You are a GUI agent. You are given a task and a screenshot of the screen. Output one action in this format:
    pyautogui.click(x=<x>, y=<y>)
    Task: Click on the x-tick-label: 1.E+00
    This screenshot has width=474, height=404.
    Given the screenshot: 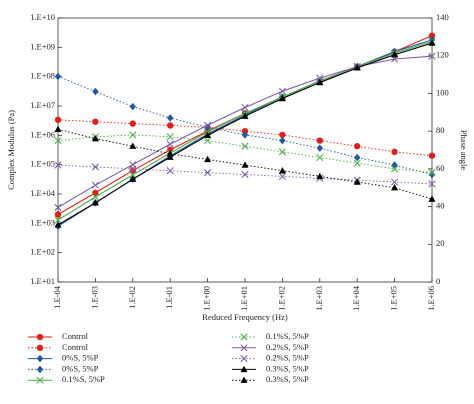 What is the action you would take?
    pyautogui.click(x=207, y=298)
    